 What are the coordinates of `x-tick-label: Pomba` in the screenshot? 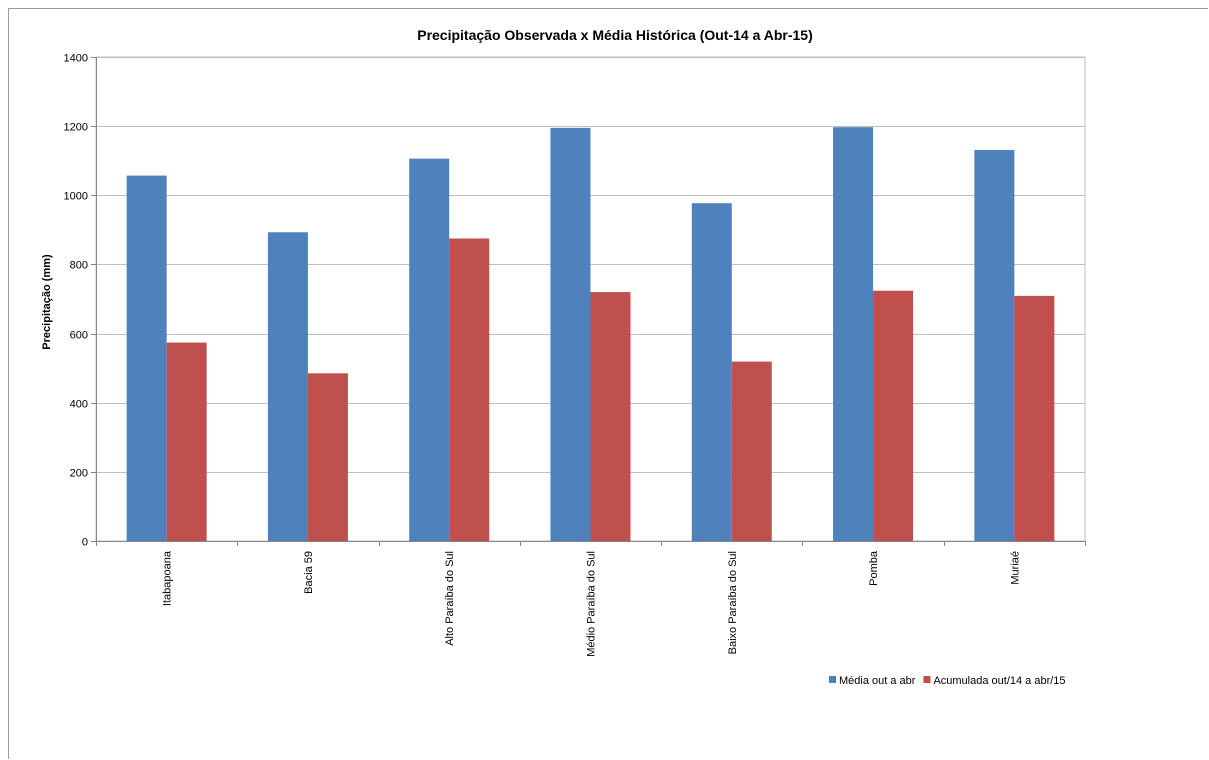 It's located at (874, 568).